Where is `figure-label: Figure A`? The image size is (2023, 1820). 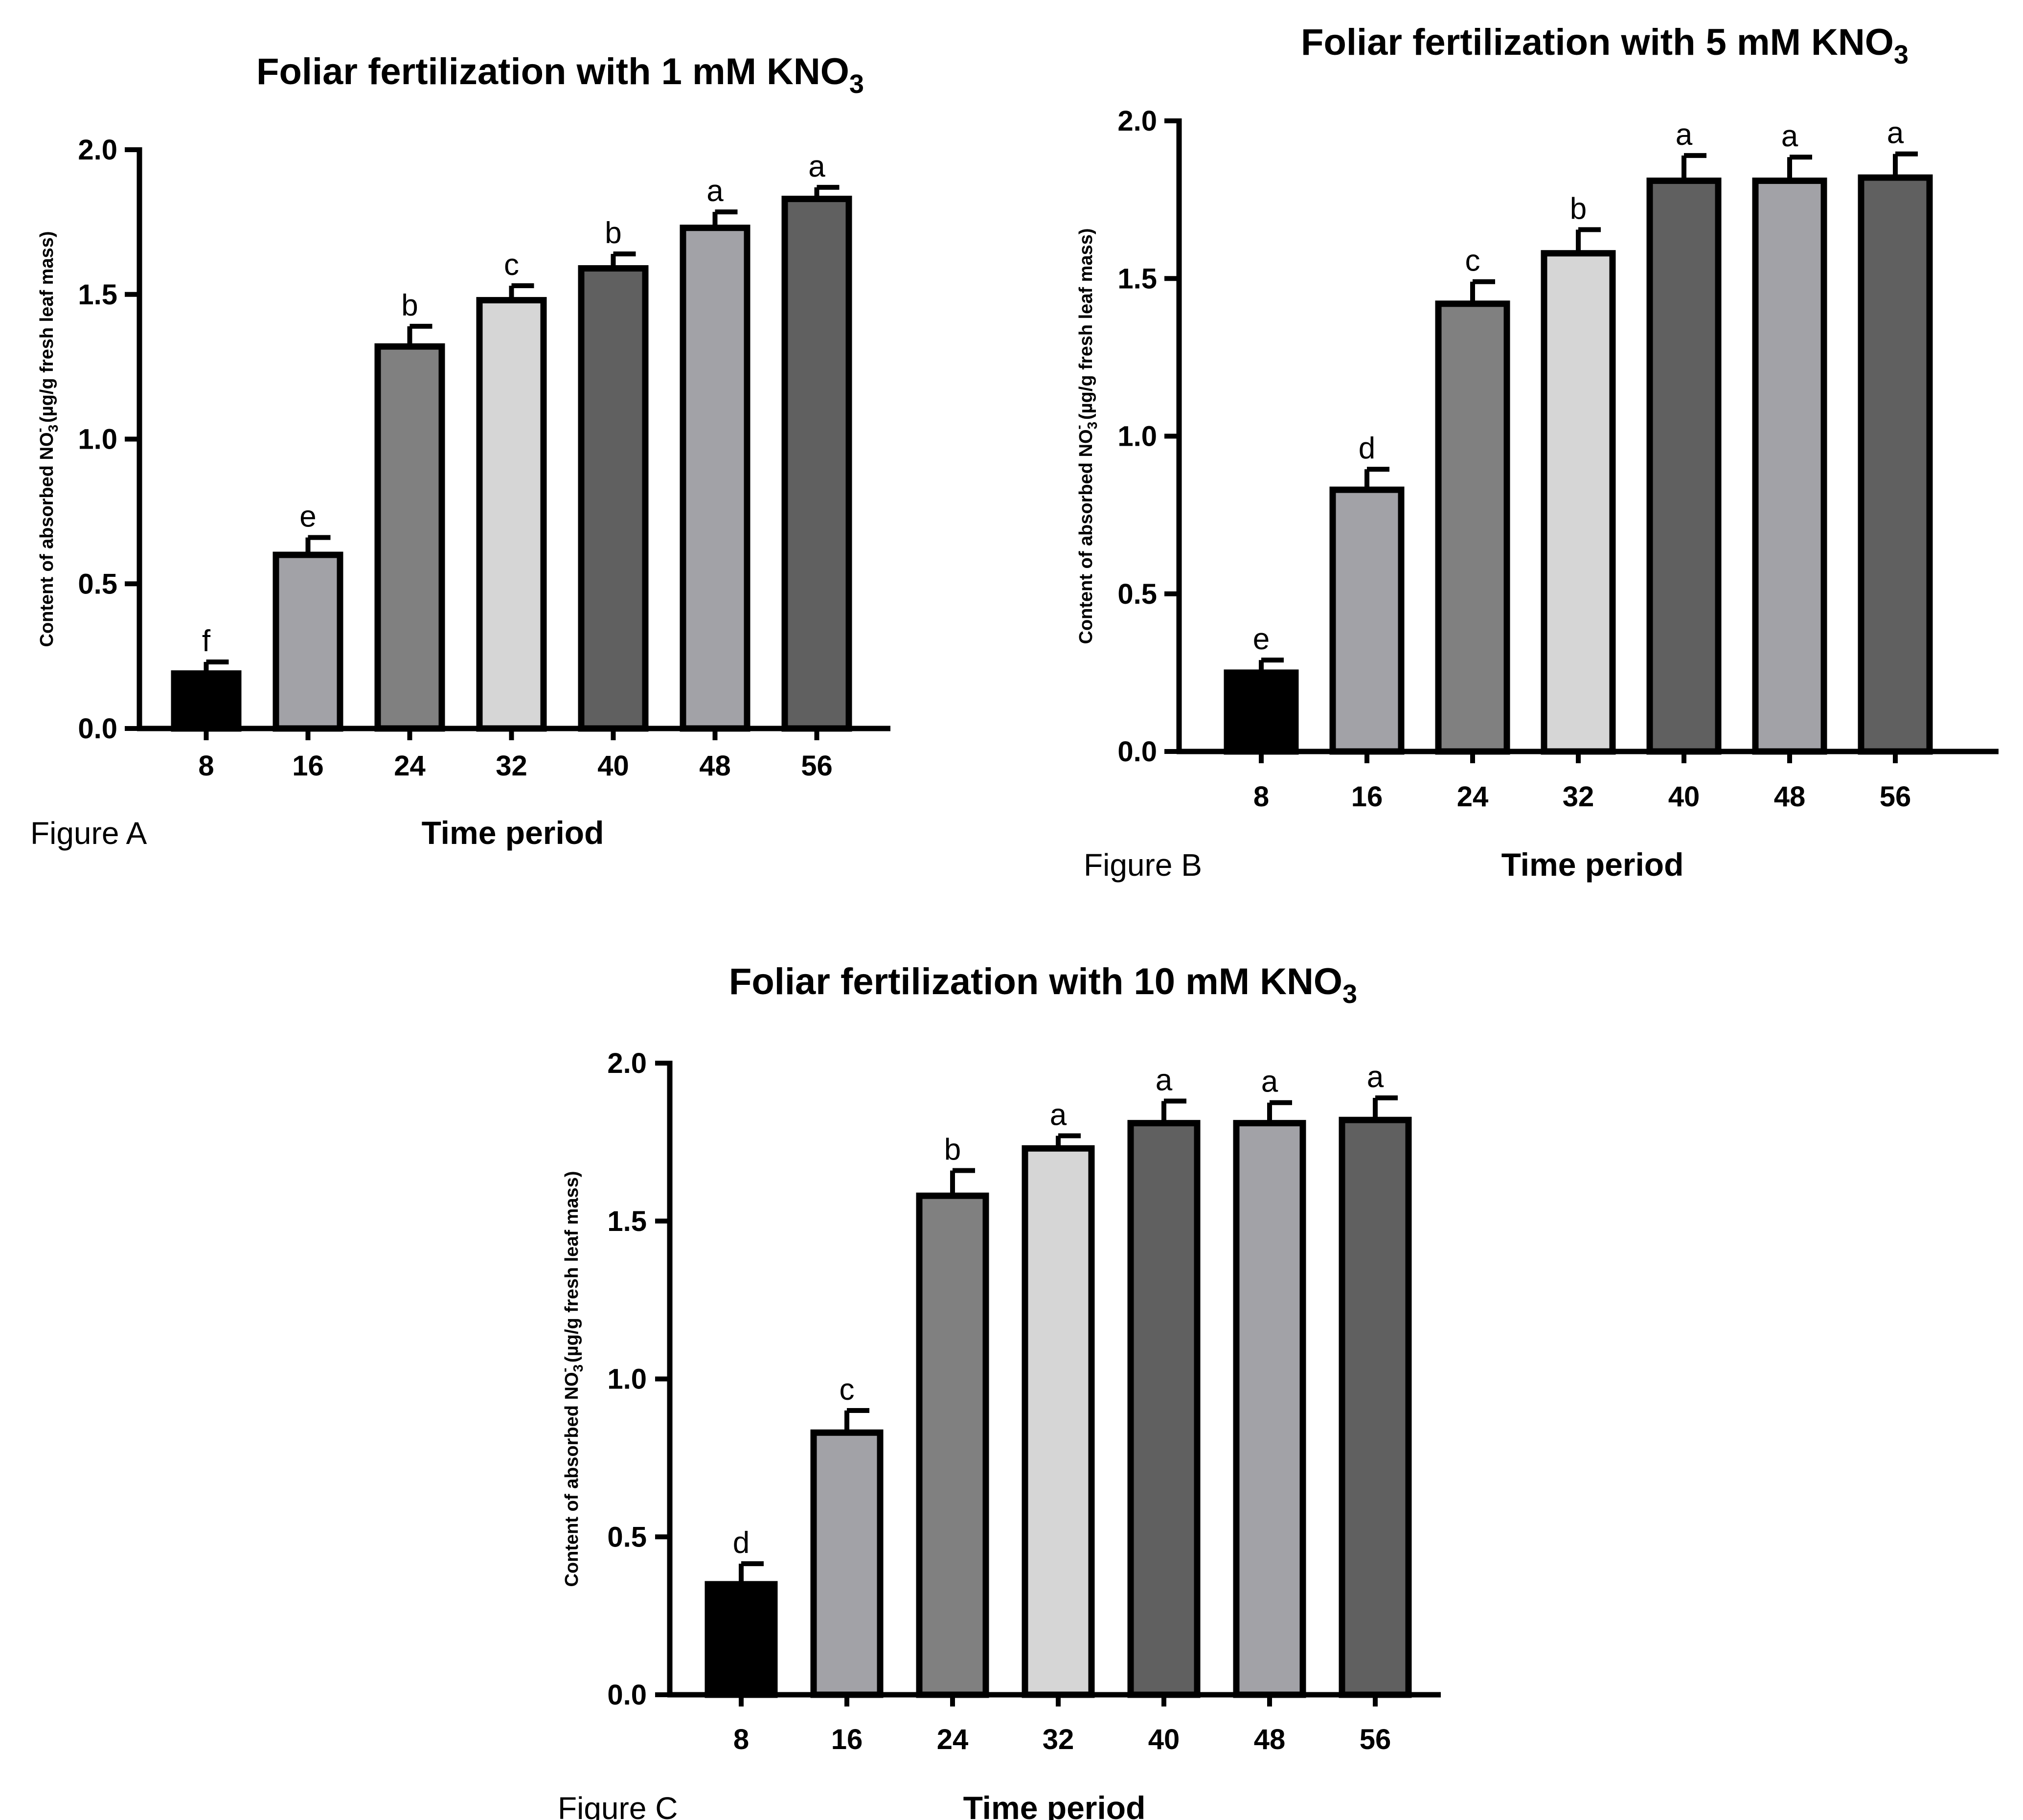
figure-label: Figure A is located at coordinates (88, 833).